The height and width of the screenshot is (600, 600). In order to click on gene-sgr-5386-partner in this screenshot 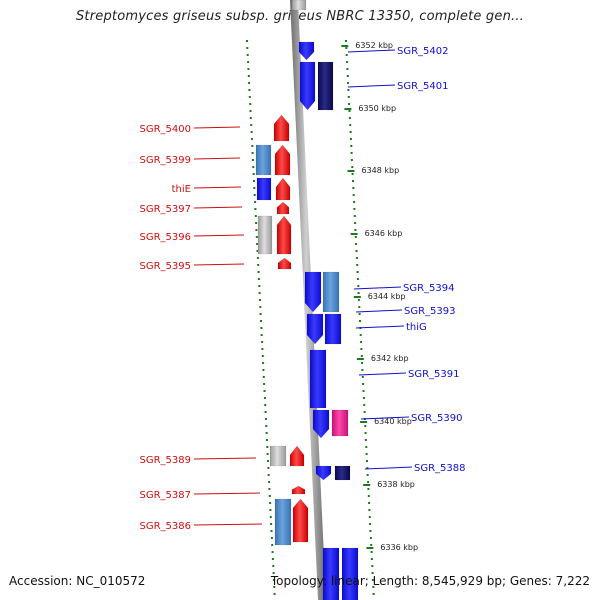, I will do `click(283, 522)`.